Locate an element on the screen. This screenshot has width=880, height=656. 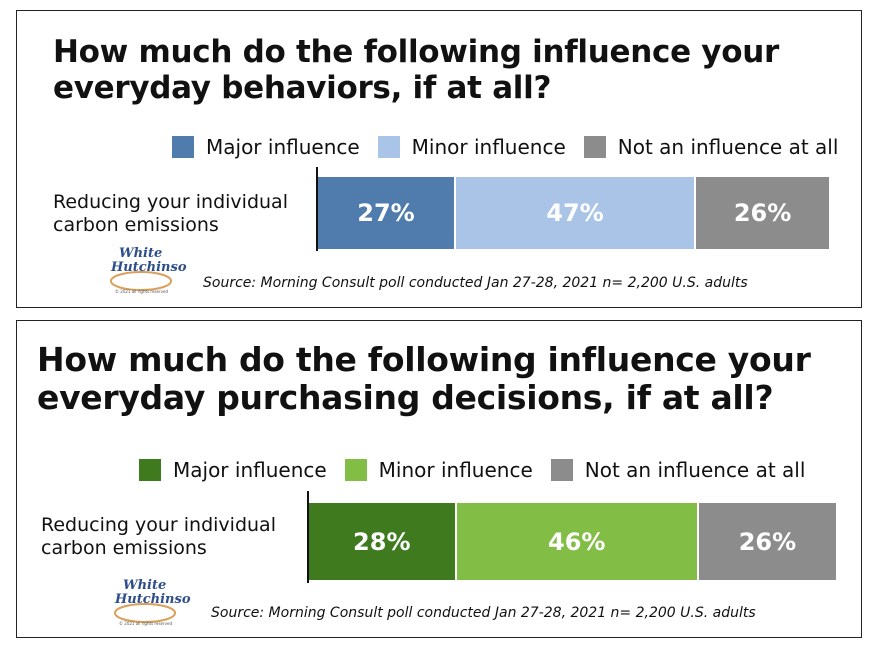
bar-segment-major: 28% is located at coordinates (383, 541).